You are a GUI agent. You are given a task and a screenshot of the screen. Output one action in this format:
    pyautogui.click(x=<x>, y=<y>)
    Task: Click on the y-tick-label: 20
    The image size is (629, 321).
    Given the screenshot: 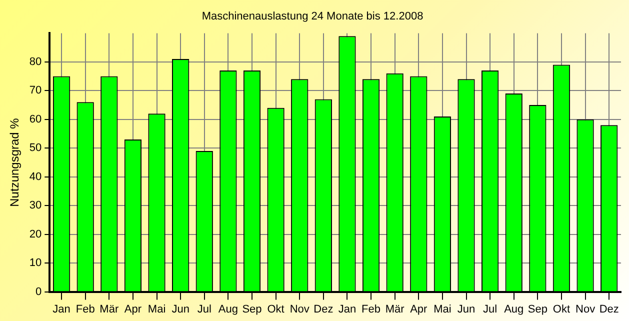 What is the action you would take?
    pyautogui.click(x=35, y=234)
    